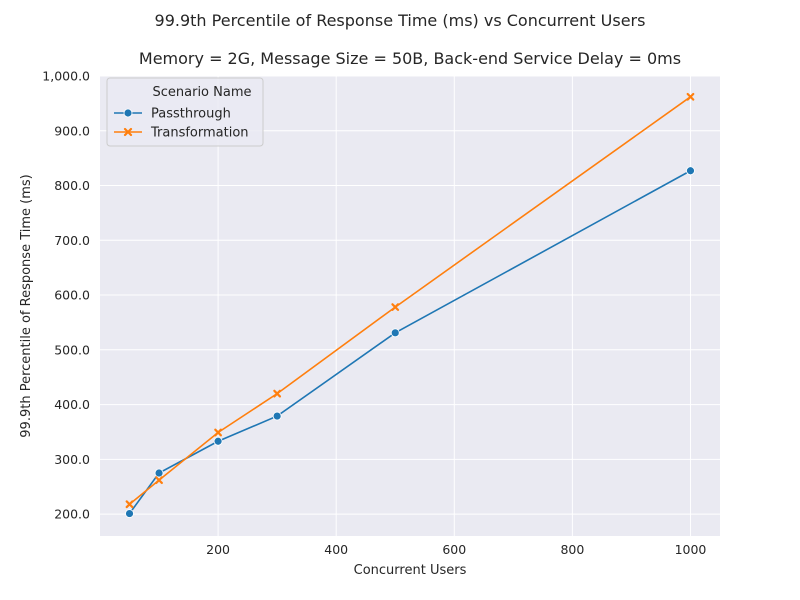 This screenshot has height=600, width=800. Describe the element at coordinates (572, 549) in the screenshot. I see `x-tick-label: 800` at that location.